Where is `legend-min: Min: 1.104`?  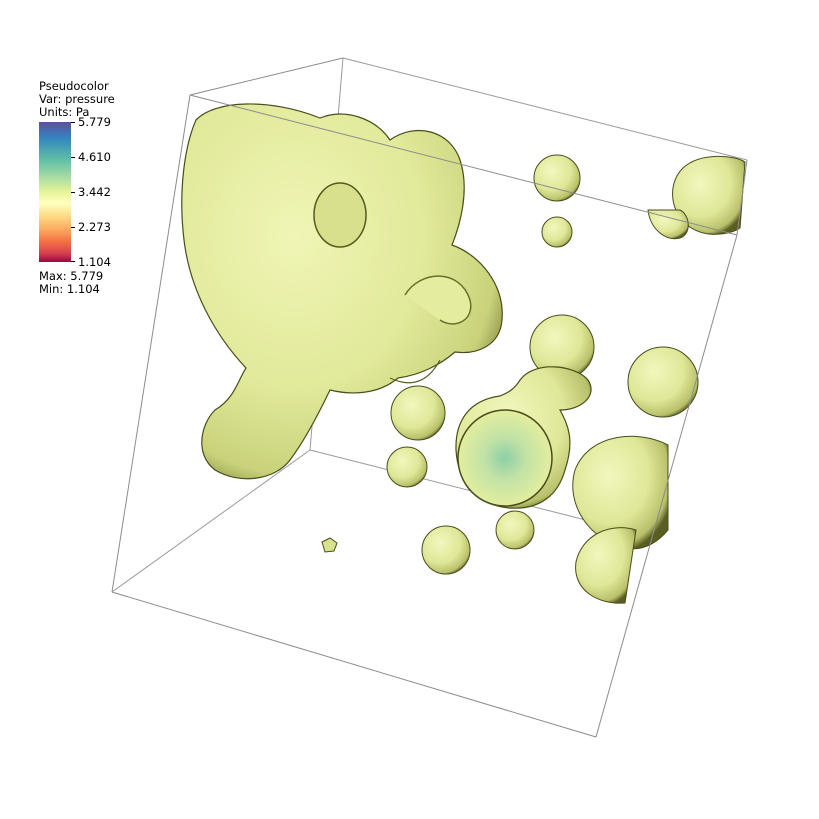
legend-min: Min: 1.104 is located at coordinates (69, 289).